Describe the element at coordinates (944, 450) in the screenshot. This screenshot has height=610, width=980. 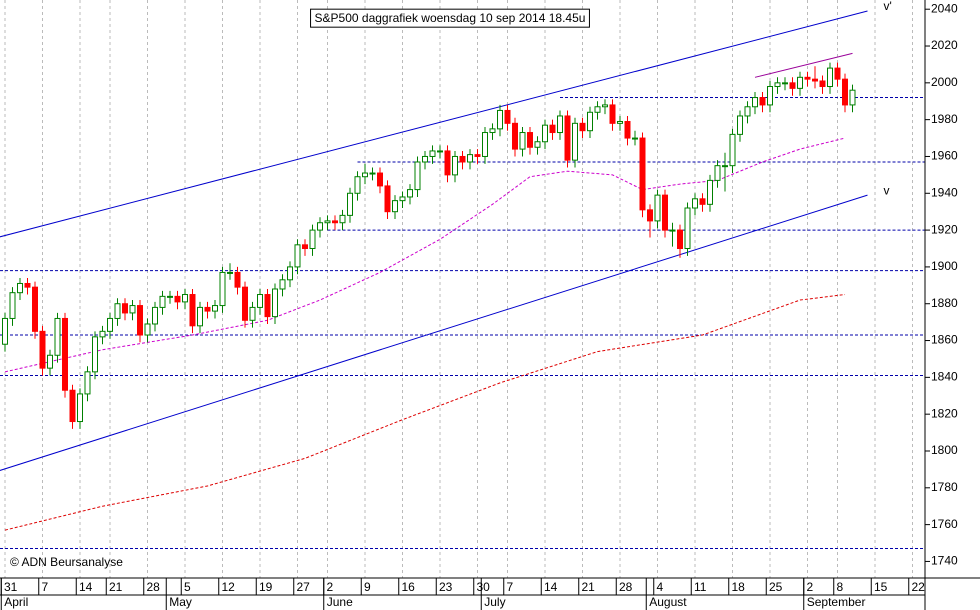
I see `y-tick-label: 1800` at that location.